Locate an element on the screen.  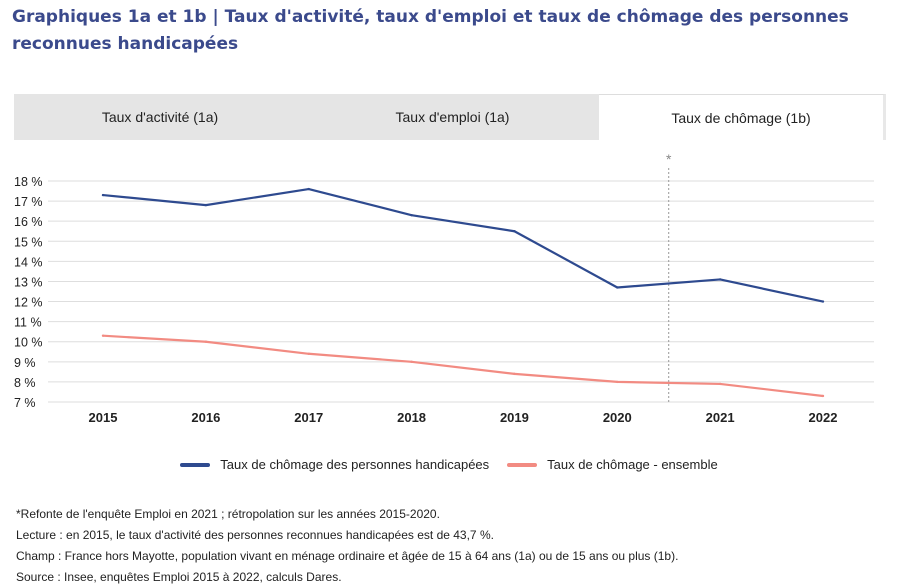
y-tick-label: 16 % is located at coordinates (28, 222).